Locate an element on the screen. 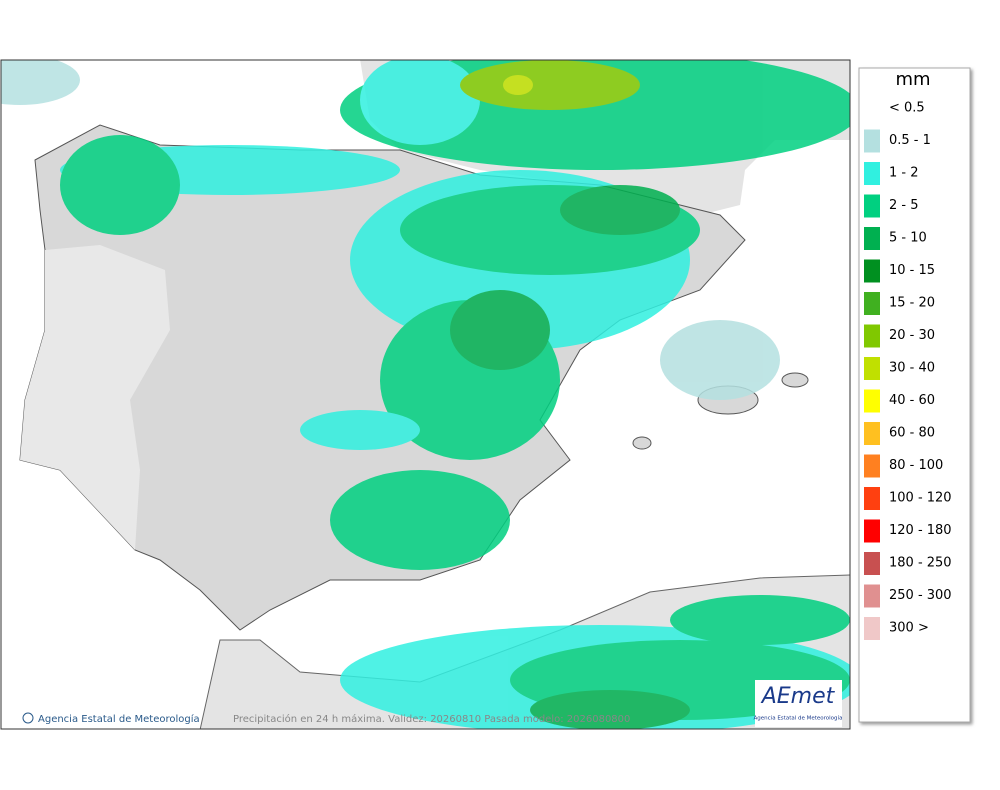 The height and width of the screenshot is (790, 1000). legend-label: 60 - 80 is located at coordinates (912, 433).